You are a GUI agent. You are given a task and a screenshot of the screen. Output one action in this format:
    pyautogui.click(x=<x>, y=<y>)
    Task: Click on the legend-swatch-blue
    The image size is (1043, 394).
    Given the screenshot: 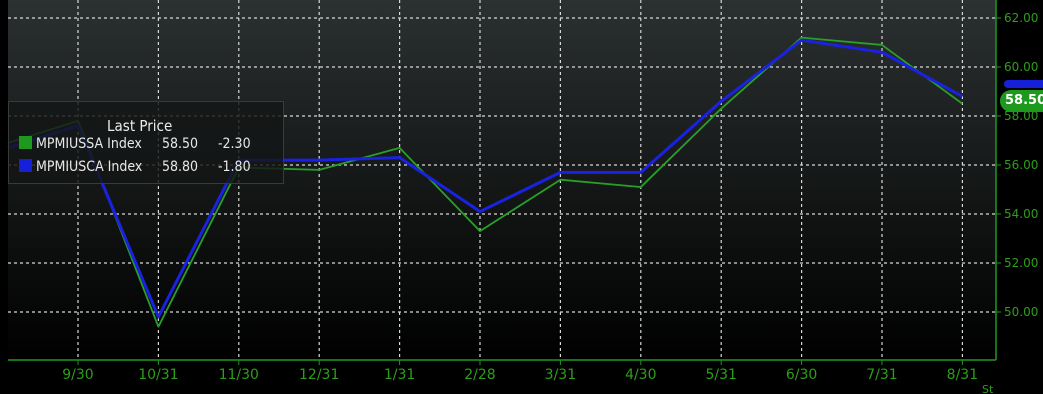 What is the action you would take?
    pyautogui.click(x=25, y=165)
    